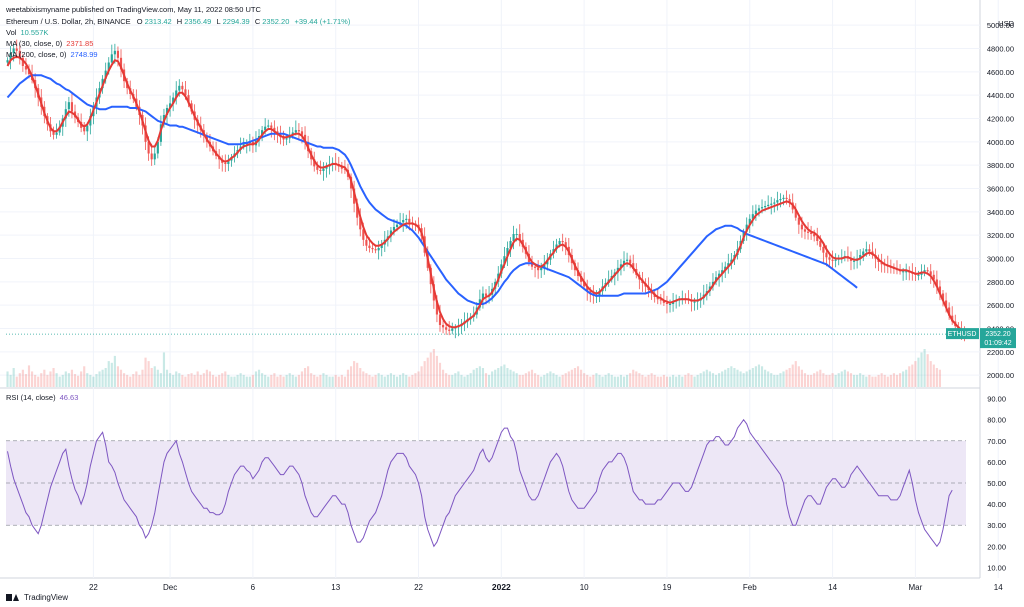 The width and height of the screenshot is (1024, 607). I want to click on rsi-tick-label: 80.00, so click(996, 420).